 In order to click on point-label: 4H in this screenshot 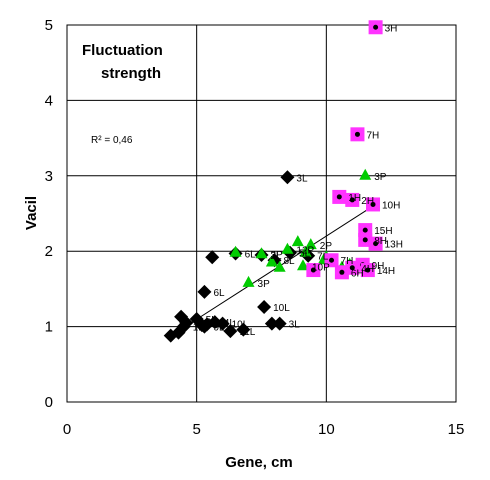, I will do `click(367, 269)`.